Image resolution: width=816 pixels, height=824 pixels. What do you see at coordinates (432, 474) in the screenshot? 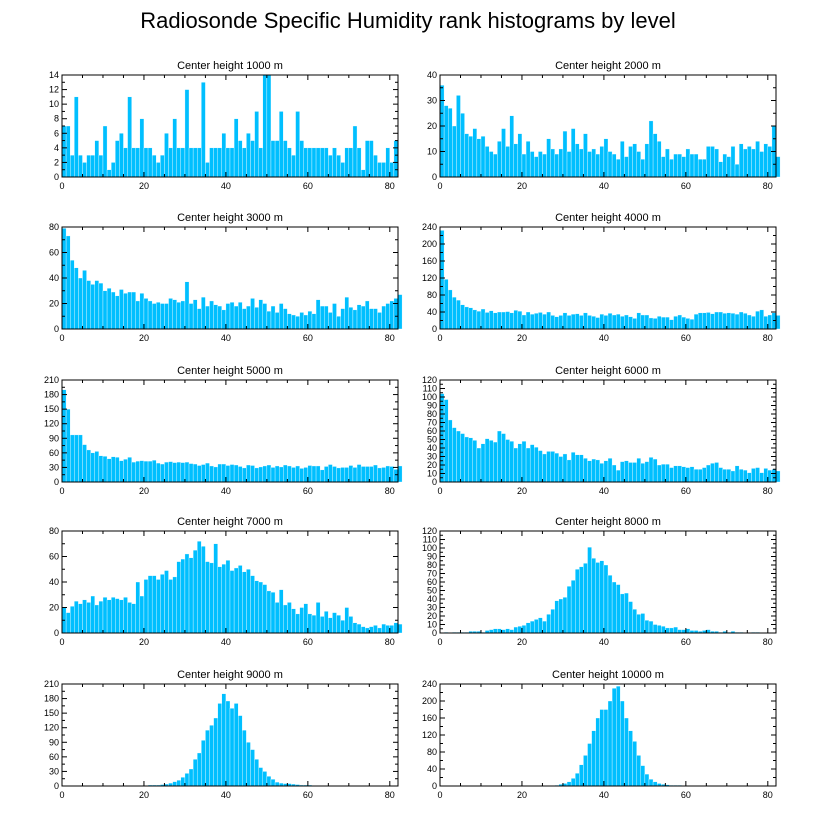
I see `y-tick-label: 10` at bounding box center [432, 474].